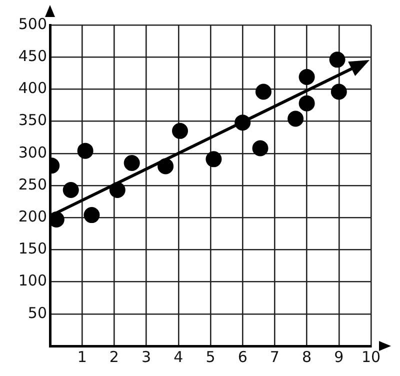 The width and height of the screenshot is (400, 376). Describe the element at coordinates (211, 357) in the screenshot. I see `x-tick-label: 5` at that location.